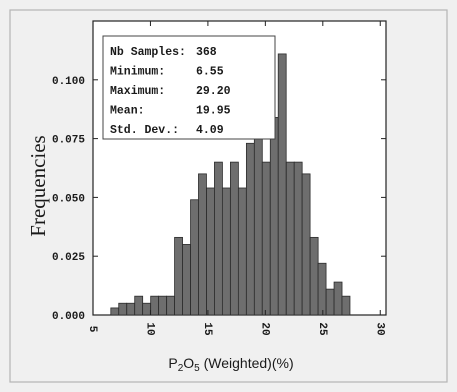 The width and height of the screenshot is (457, 392). What do you see at coordinates (137, 72) in the screenshot?
I see `stats-label: Minimum:` at bounding box center [137, 72].